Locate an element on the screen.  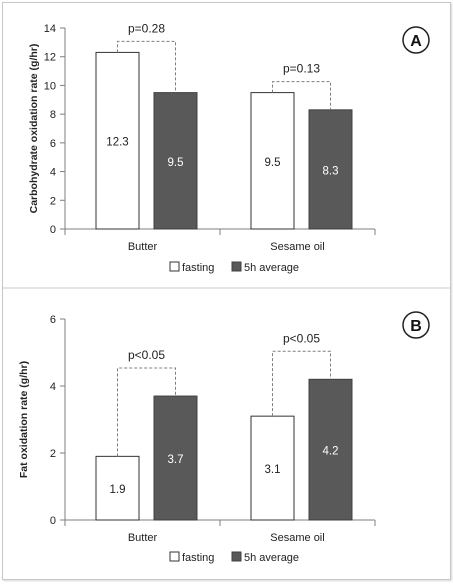
y-axis-title: Carbohydrate oxidation rate (g/hr) is located at coordinates (34, 129).